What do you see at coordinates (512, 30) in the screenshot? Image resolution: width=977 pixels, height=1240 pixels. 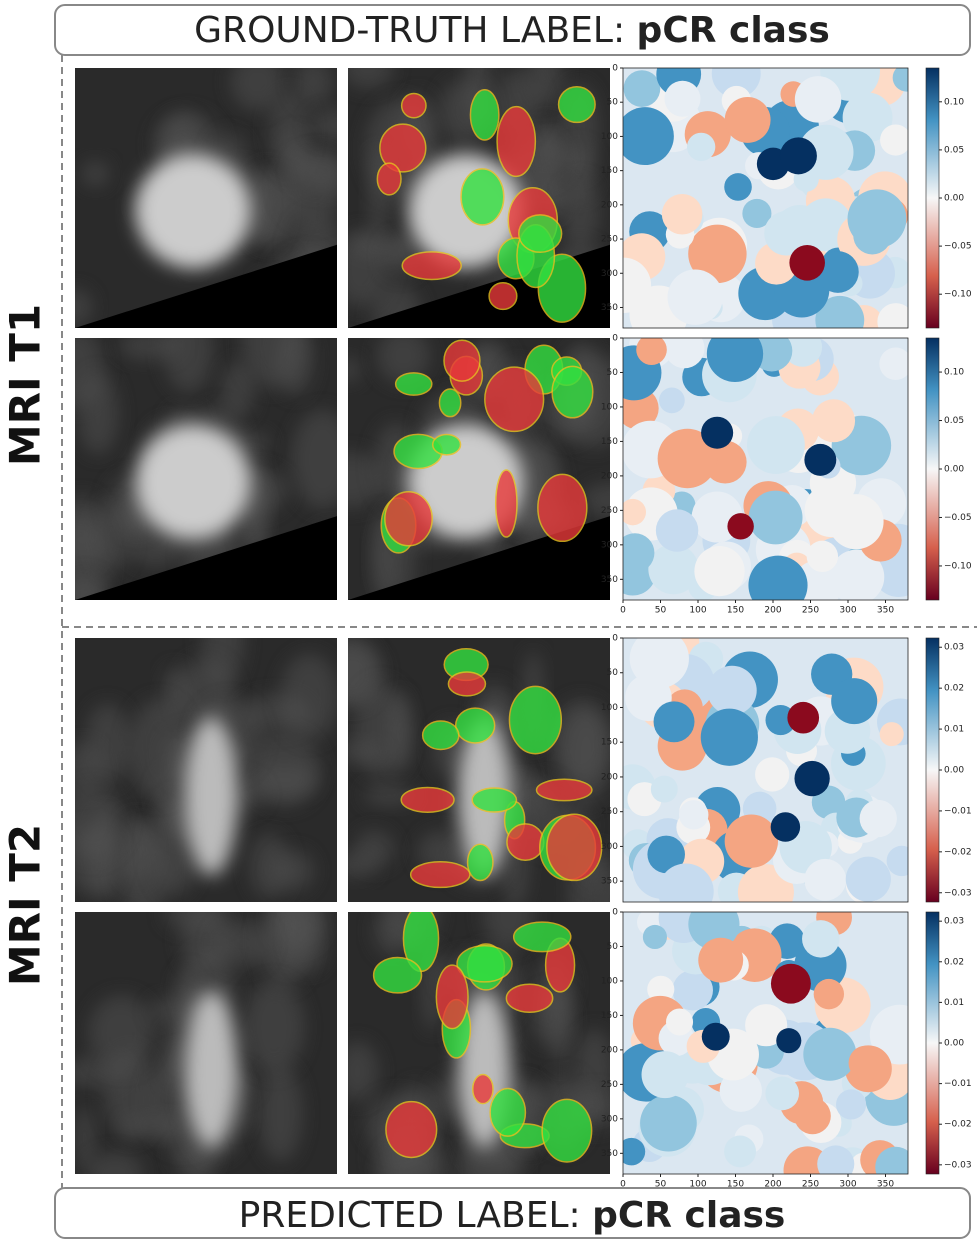 I see `header-text: GROUND-TRUTH LABEL: pCR class` at bounding box center [512, 30].